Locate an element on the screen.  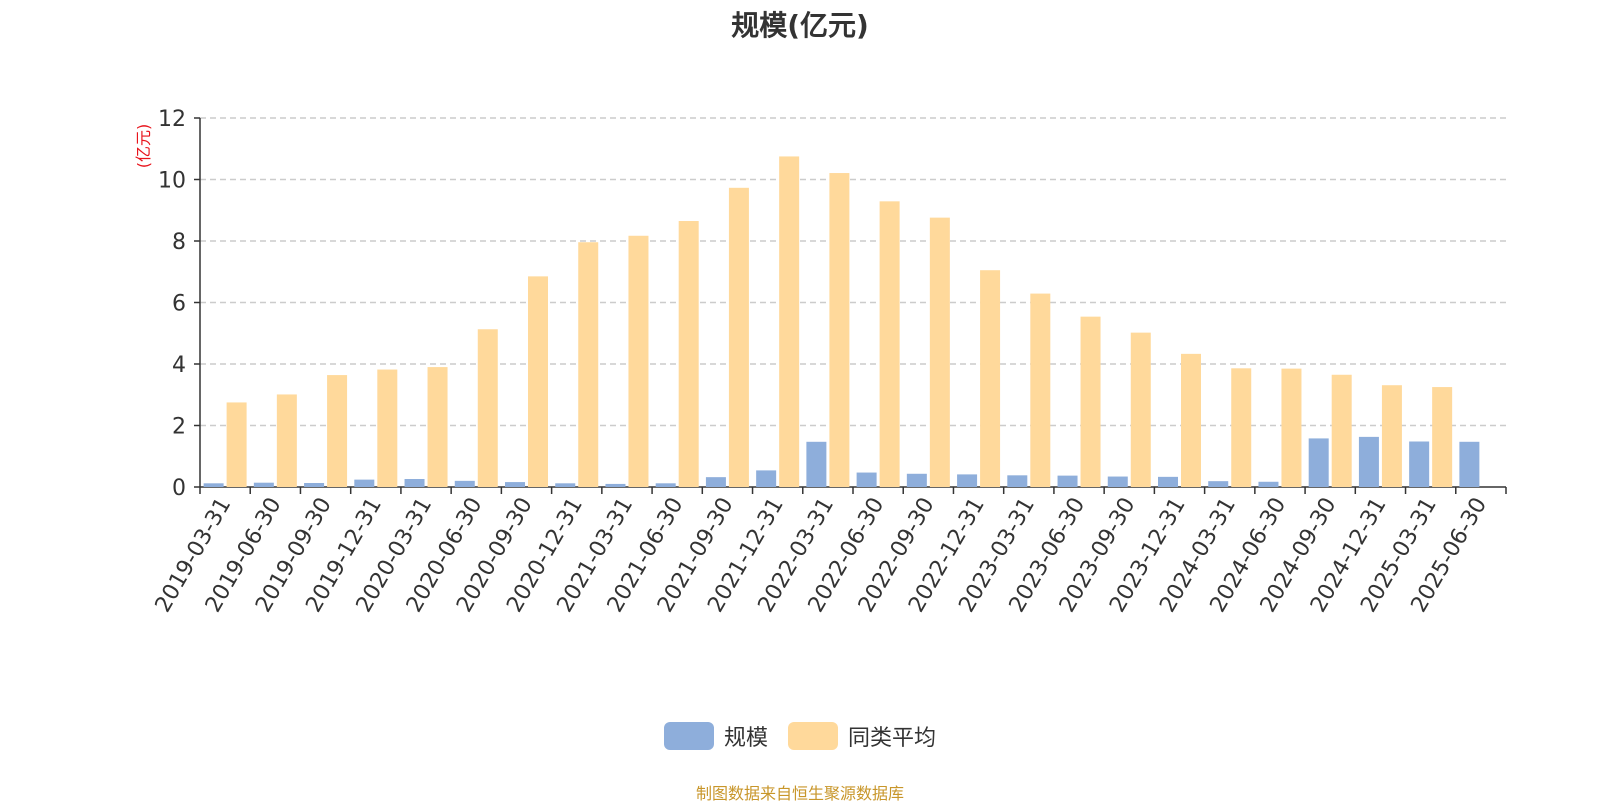
y-tick-label: 0 is located at coordinates (179, 488).